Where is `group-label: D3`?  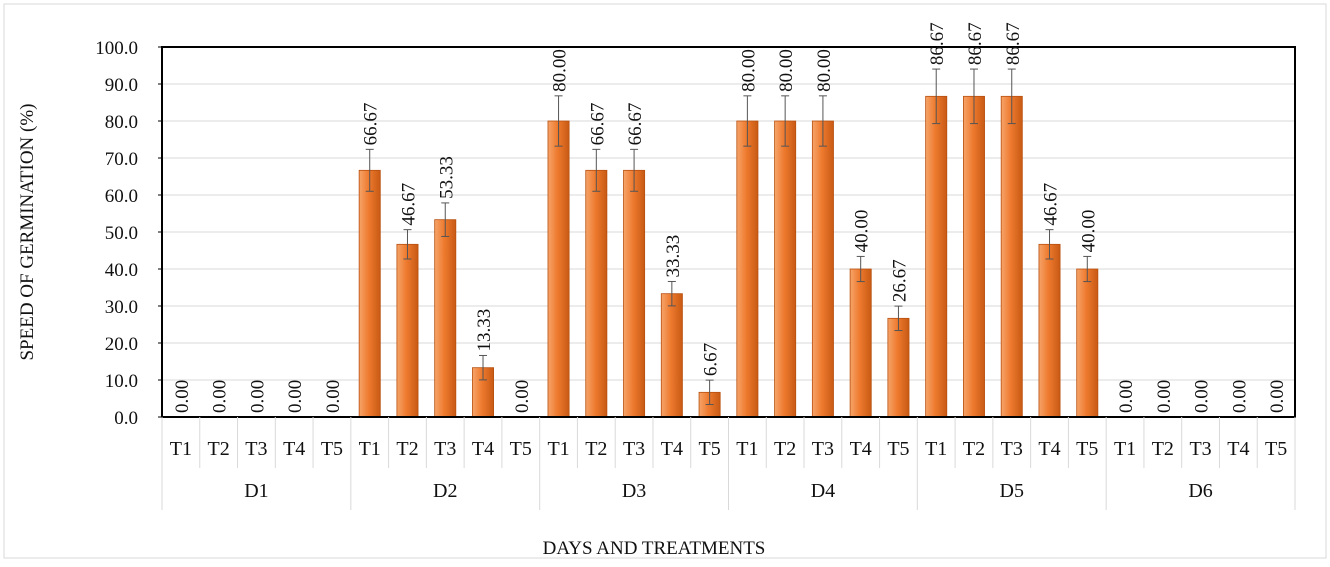
group-label: D3 is located at coordinates (634, 491).